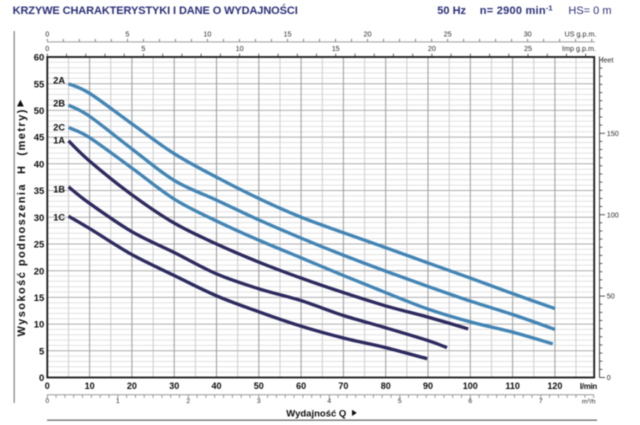 Image resolution: width=640 pixels, height=425 pixels. I want to click on svg-text: l/min, so click(589, 386).